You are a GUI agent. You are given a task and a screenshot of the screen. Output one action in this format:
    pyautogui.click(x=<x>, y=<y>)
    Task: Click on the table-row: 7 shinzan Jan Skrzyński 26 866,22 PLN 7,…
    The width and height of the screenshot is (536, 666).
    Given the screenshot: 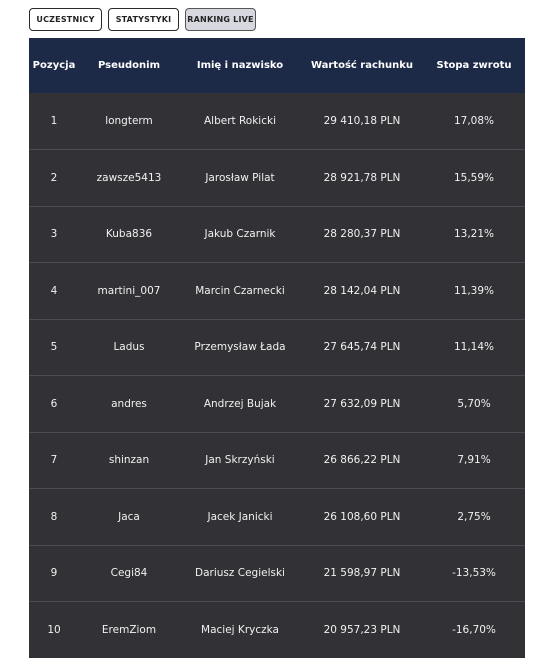 What is the action you would take?
    pyautogui.click(x=277, y=460)
    